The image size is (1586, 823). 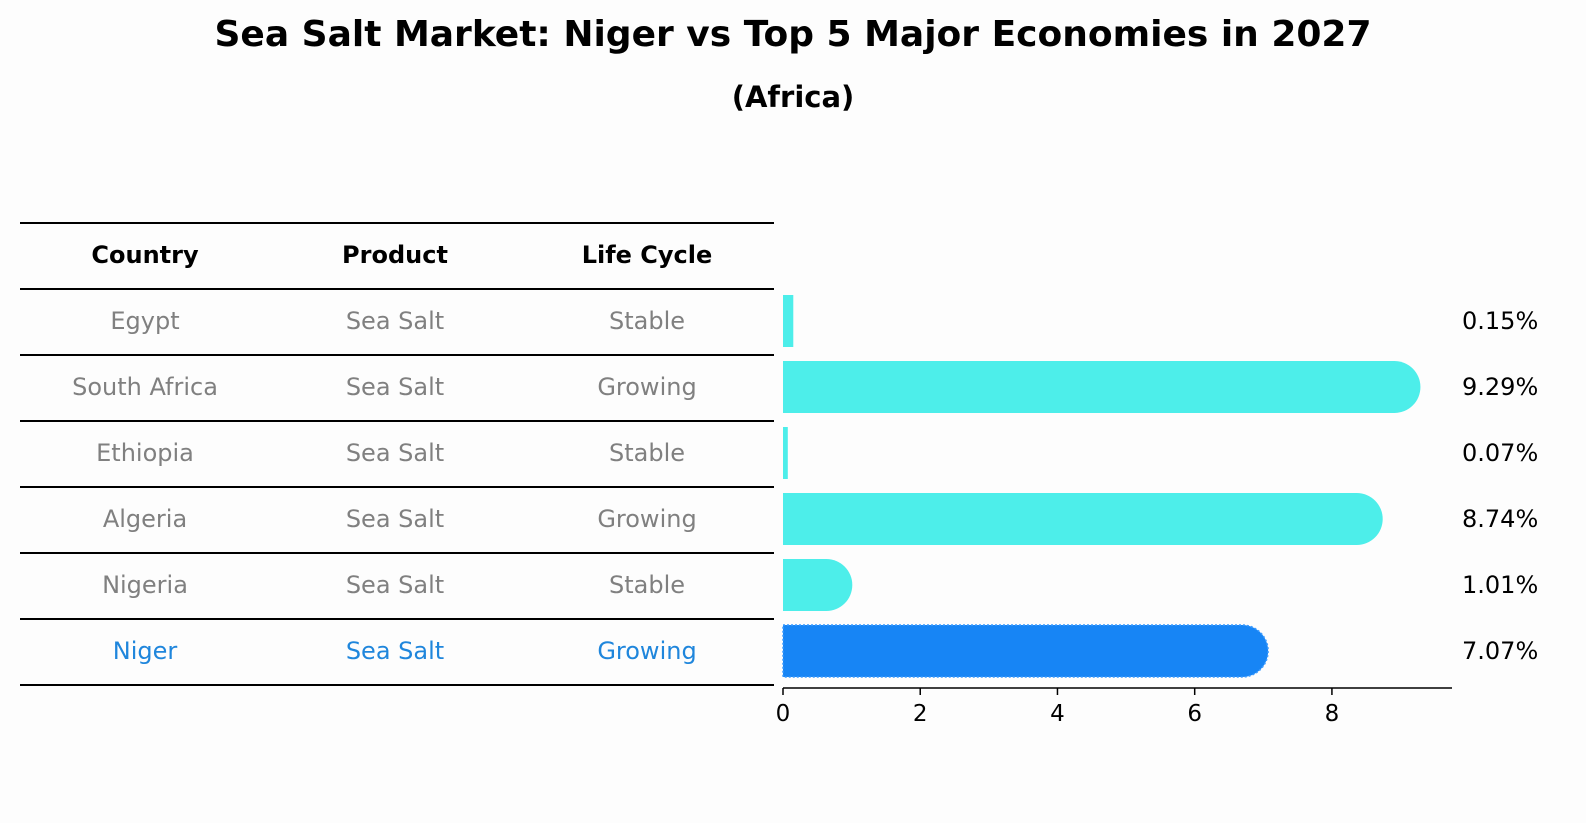 What do you see at coordinates (788, 321) in the screenshot?
I see `bar-egypt` at bounding box center [788, 321].